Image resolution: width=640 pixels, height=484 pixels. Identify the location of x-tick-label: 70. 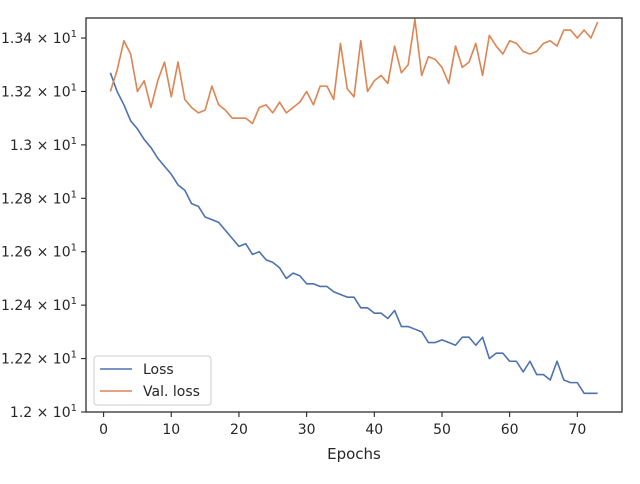
(577, 430).